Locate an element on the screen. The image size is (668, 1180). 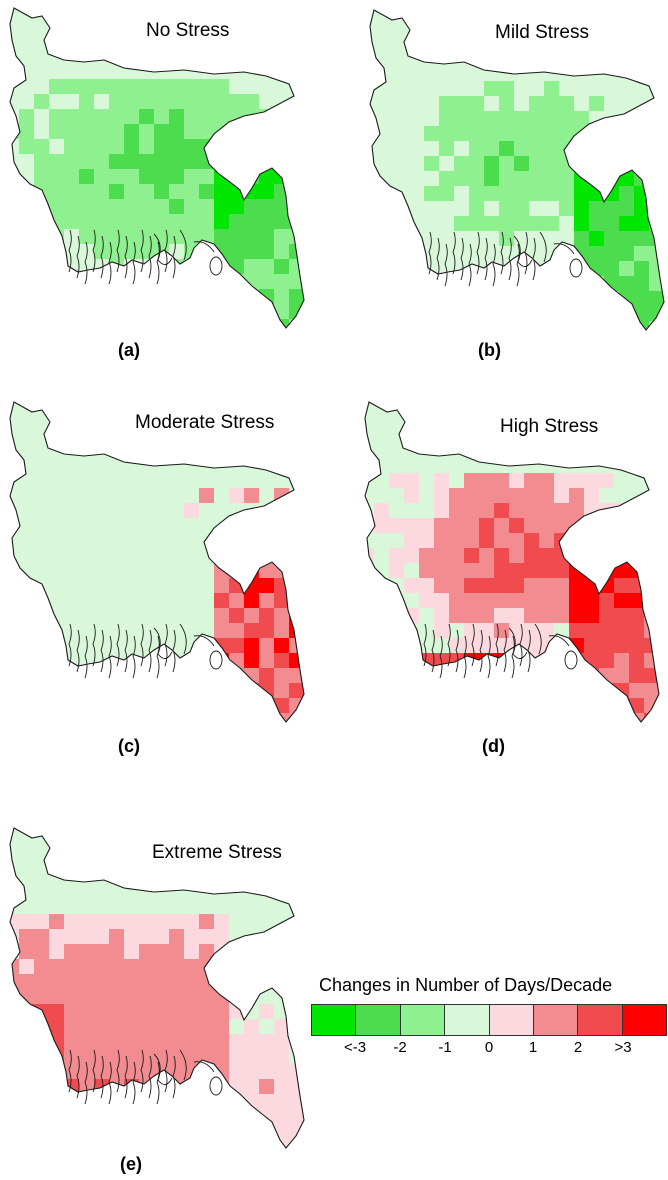
panel-label: (b) is located at coordinates (489, 350).